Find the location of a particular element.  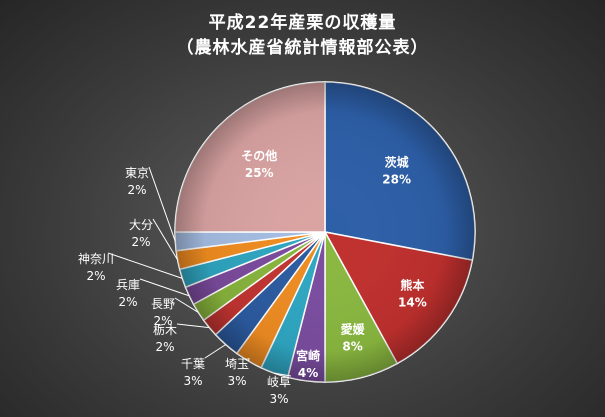

slice-name-label-12: 東京 is located at coordinates (137, 173).